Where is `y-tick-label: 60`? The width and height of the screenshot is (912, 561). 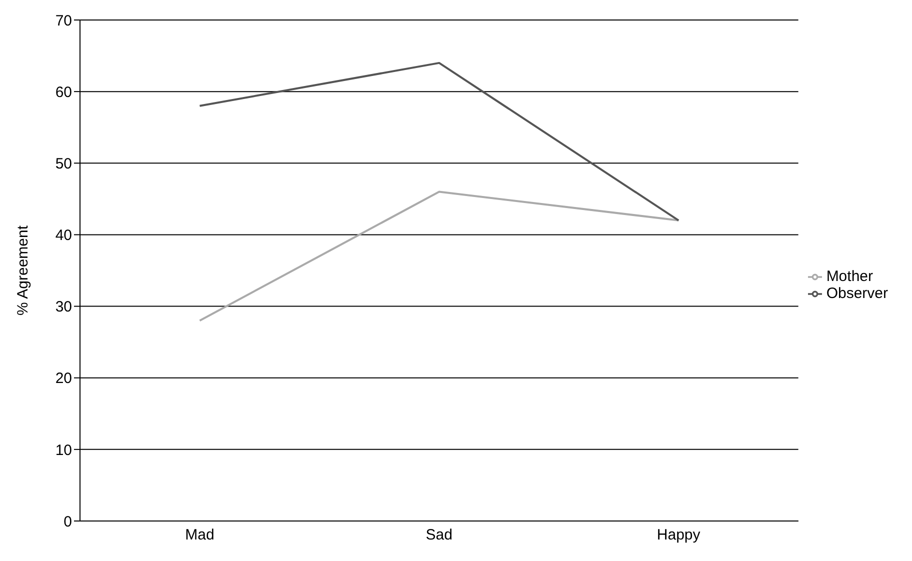 y-tick-label: 60 is located at coordinates (63, 92).